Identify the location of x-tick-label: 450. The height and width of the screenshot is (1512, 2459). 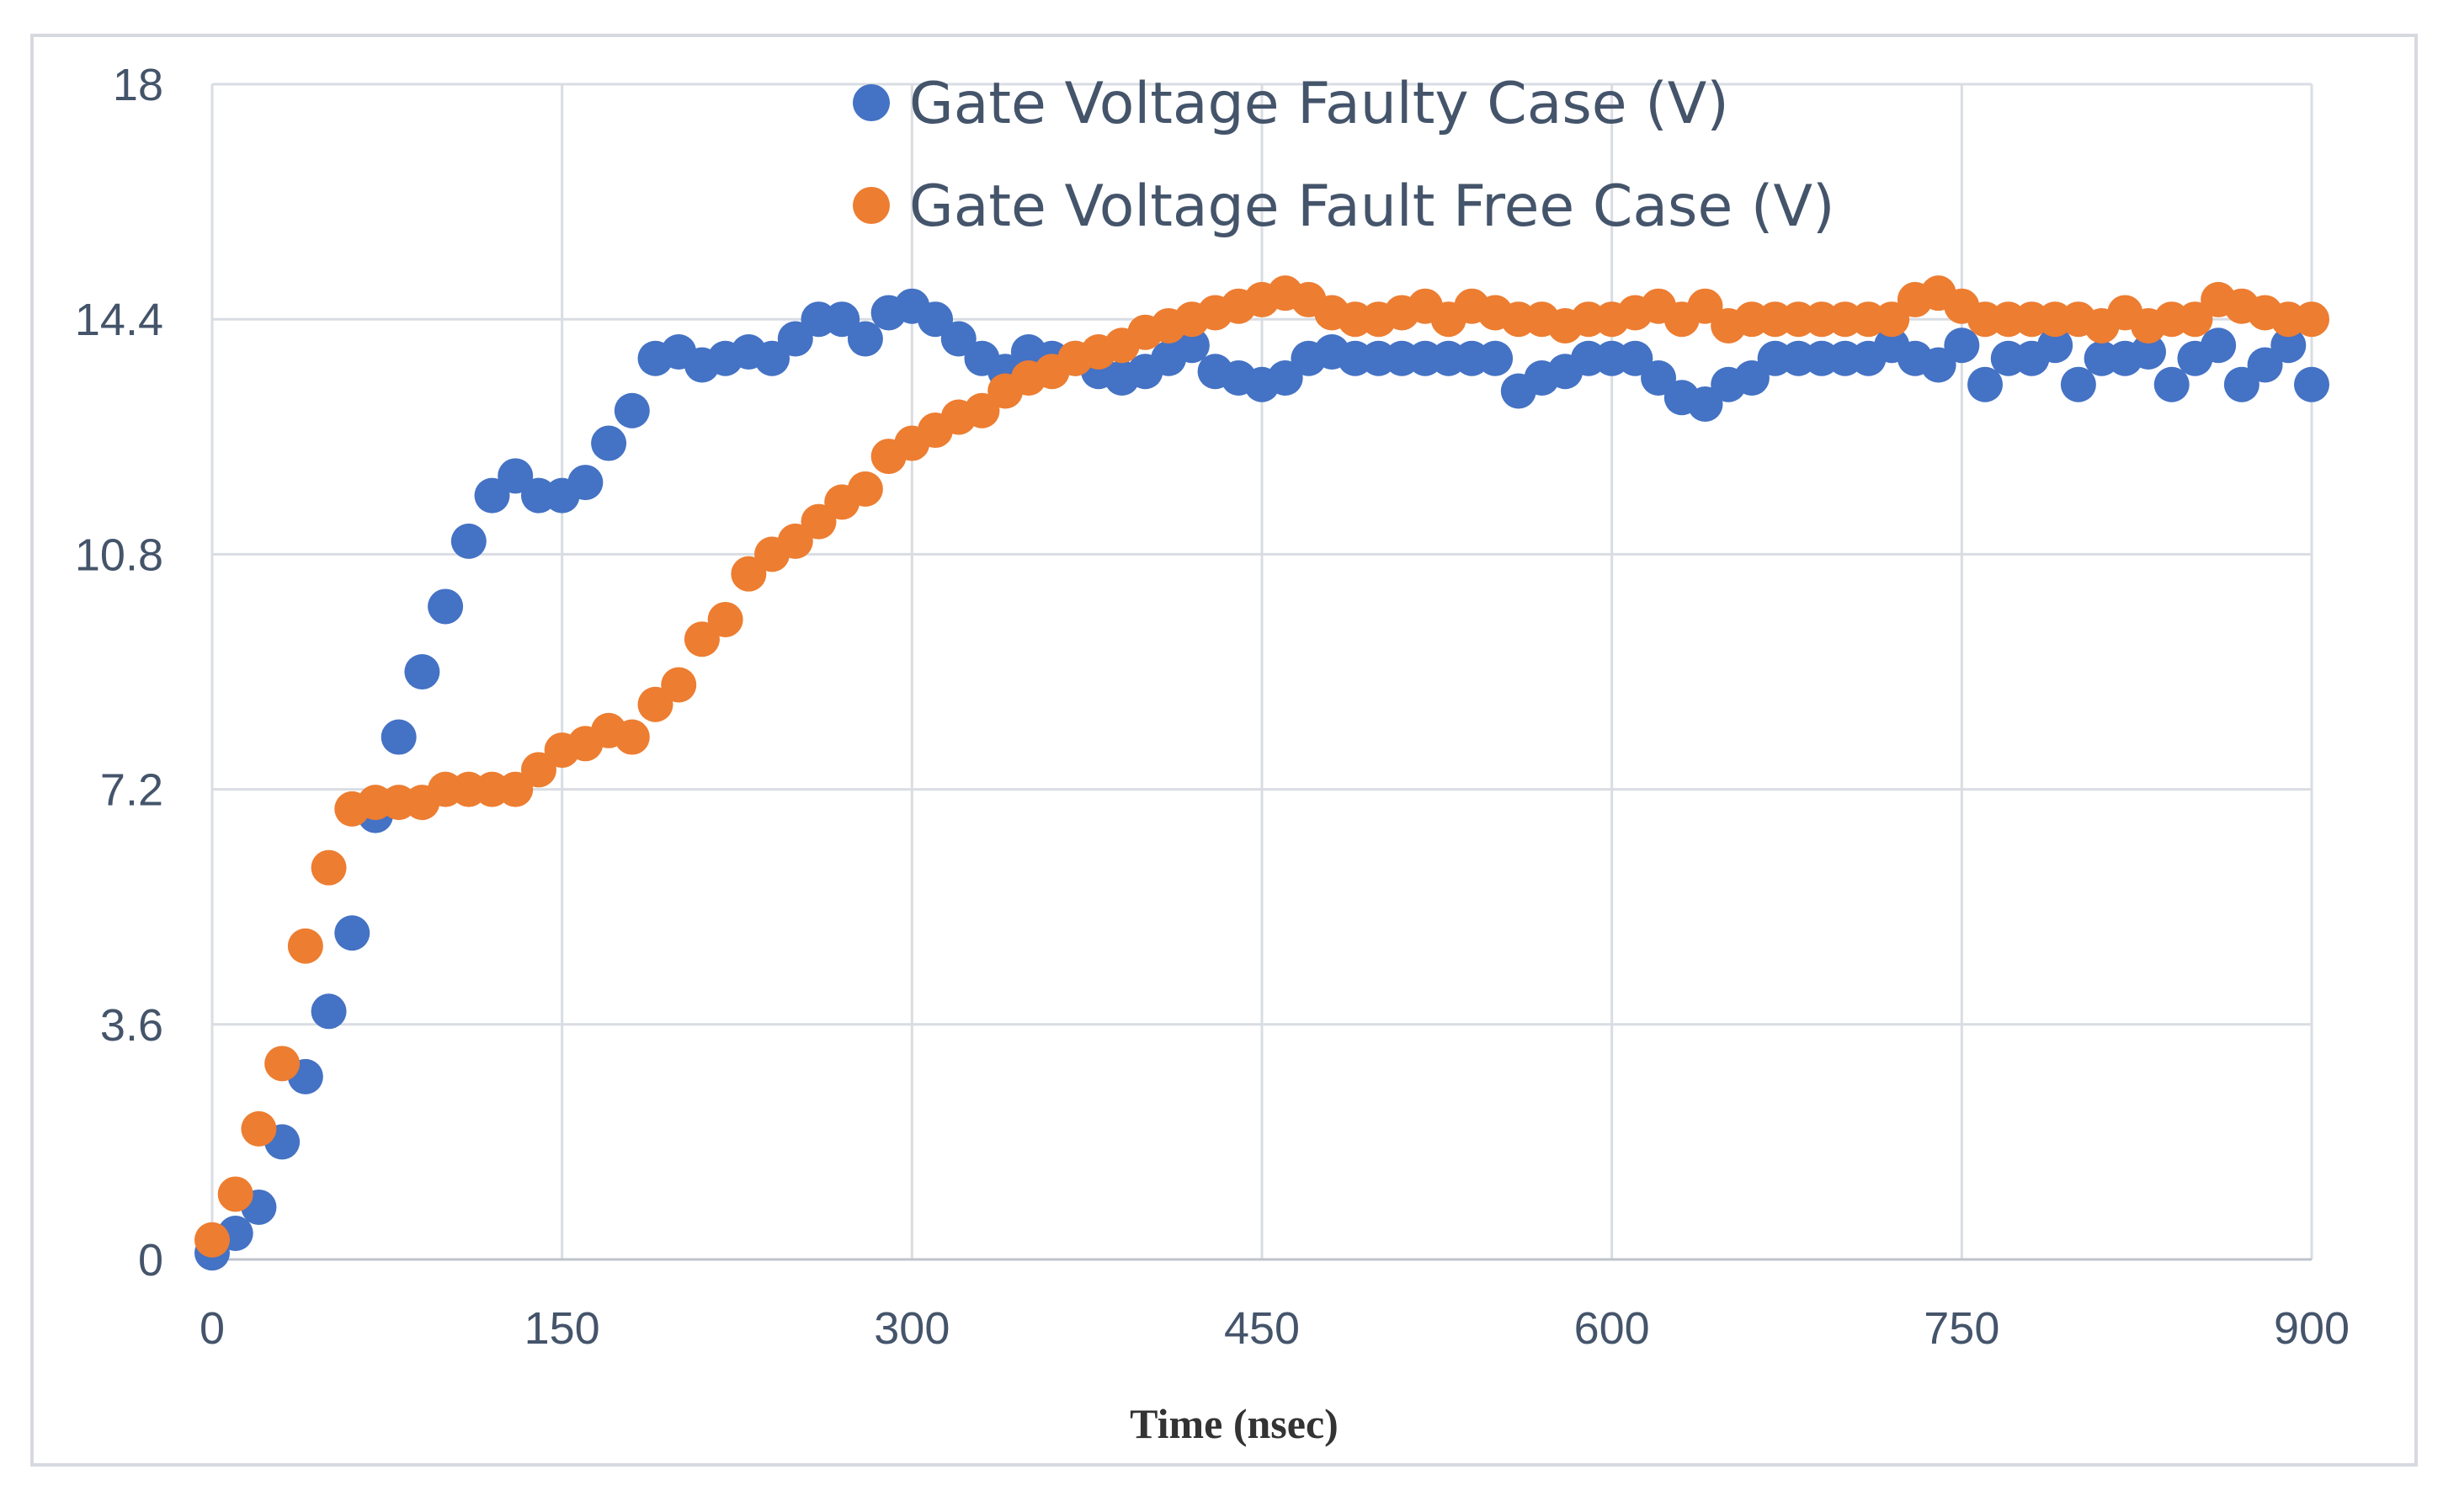
(1262, 1329).